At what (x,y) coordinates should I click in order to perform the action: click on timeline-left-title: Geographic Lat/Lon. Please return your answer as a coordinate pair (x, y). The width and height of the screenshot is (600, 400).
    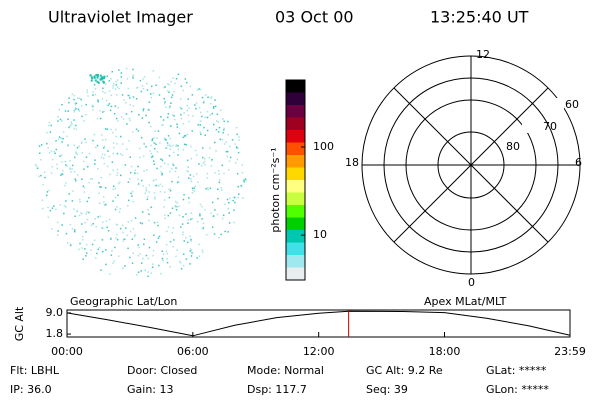
    Looking at the image, I should click on (123, 301).